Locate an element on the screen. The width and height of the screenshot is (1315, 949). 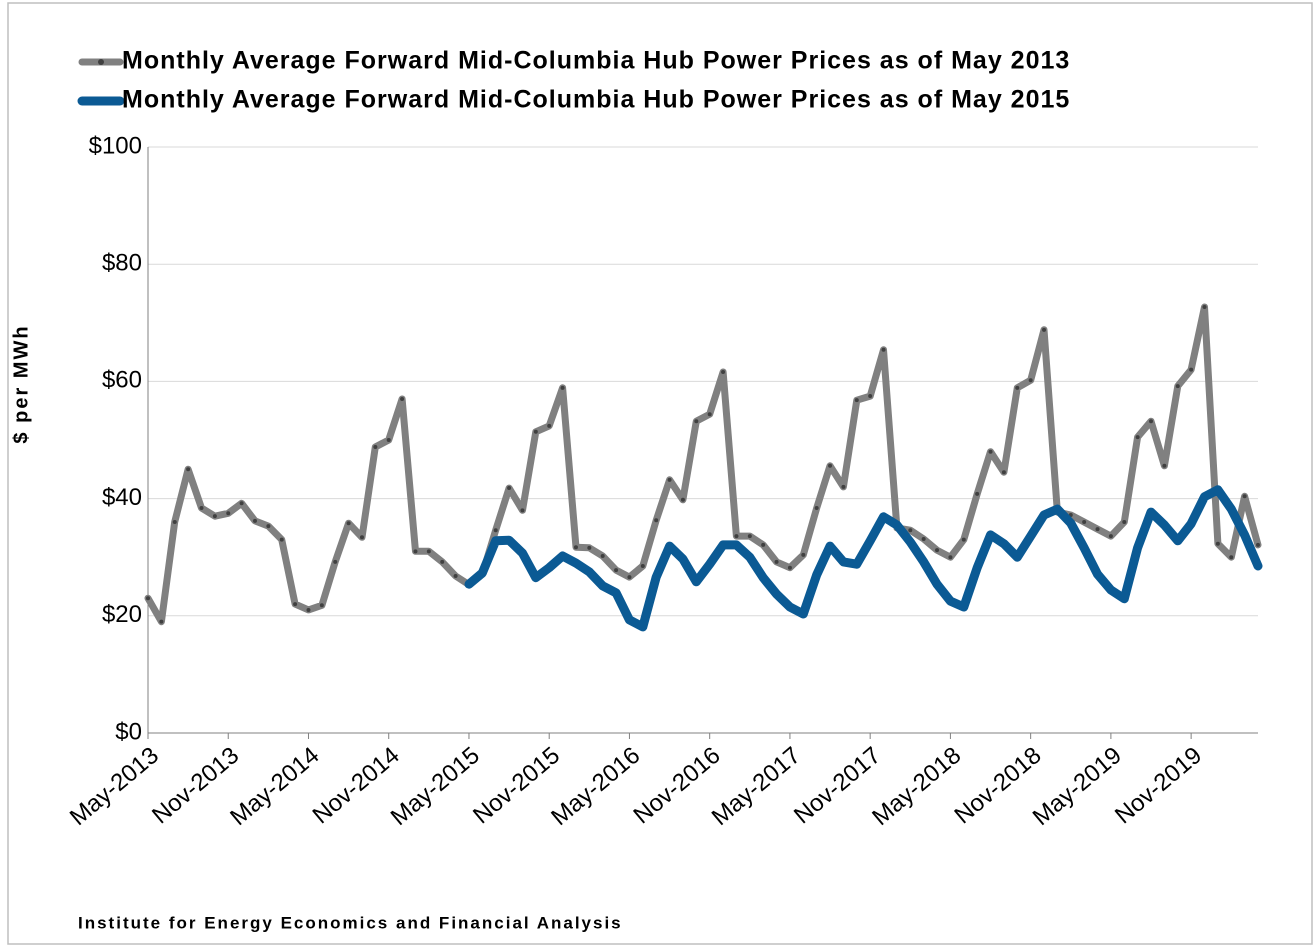
y-tick-label: $0 is located at coordinates (128, 731).